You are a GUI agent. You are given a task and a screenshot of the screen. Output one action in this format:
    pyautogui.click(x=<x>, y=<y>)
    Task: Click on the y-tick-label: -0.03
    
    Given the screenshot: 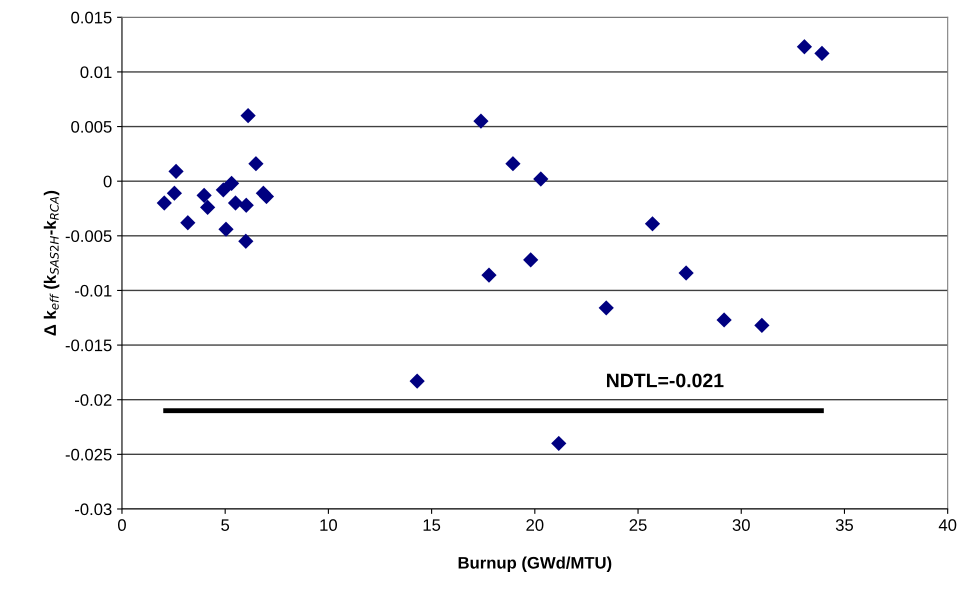 What is the action you would take?
    pyautogui.click(x=93, y=509)
    